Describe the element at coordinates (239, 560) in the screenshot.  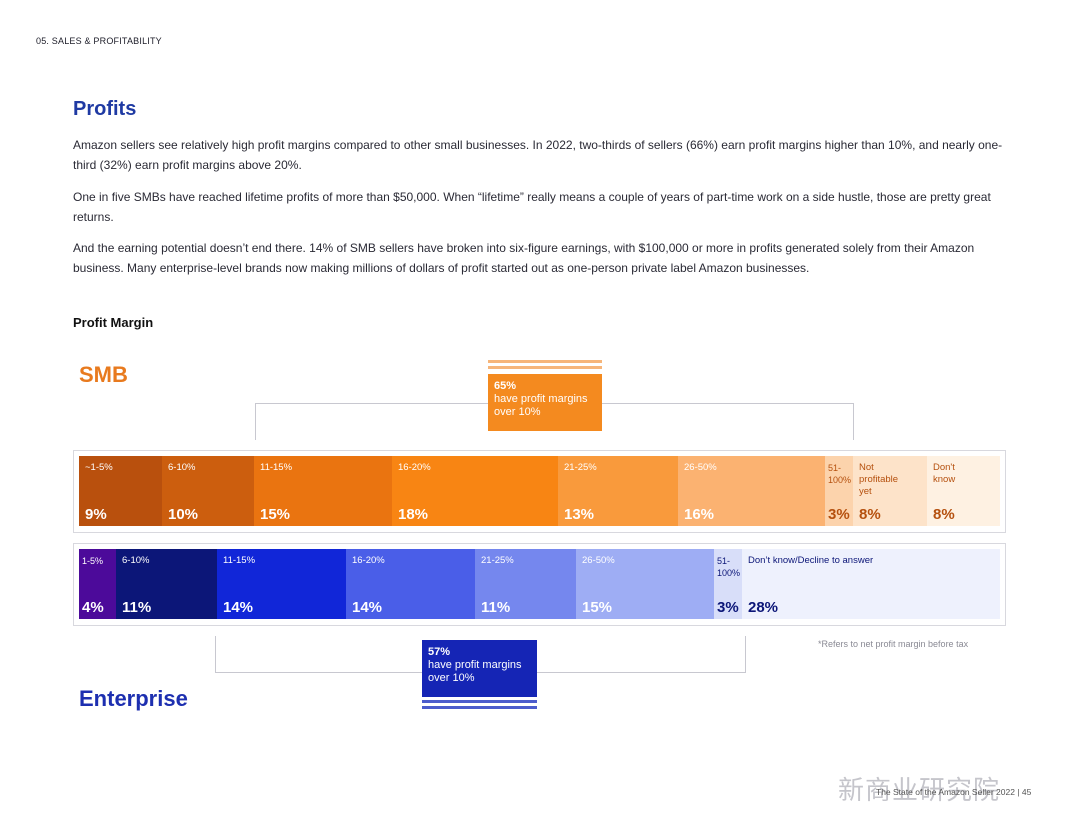
I see `enterprise-segment-label: 11-15%` at that location.